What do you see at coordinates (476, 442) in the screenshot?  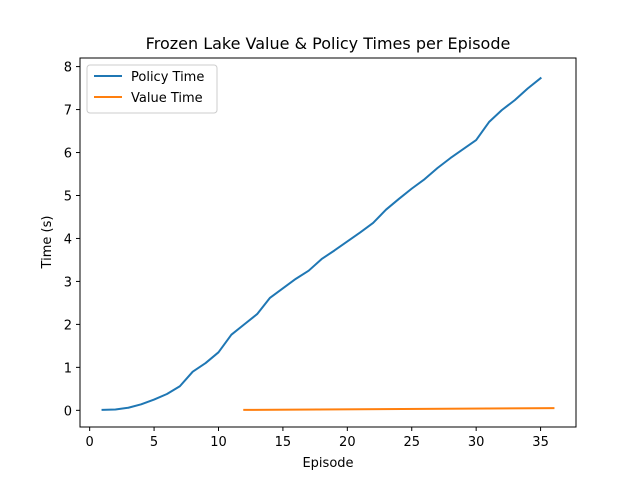 I see `x-tick-label: 30` at bounding box center [476, 442].